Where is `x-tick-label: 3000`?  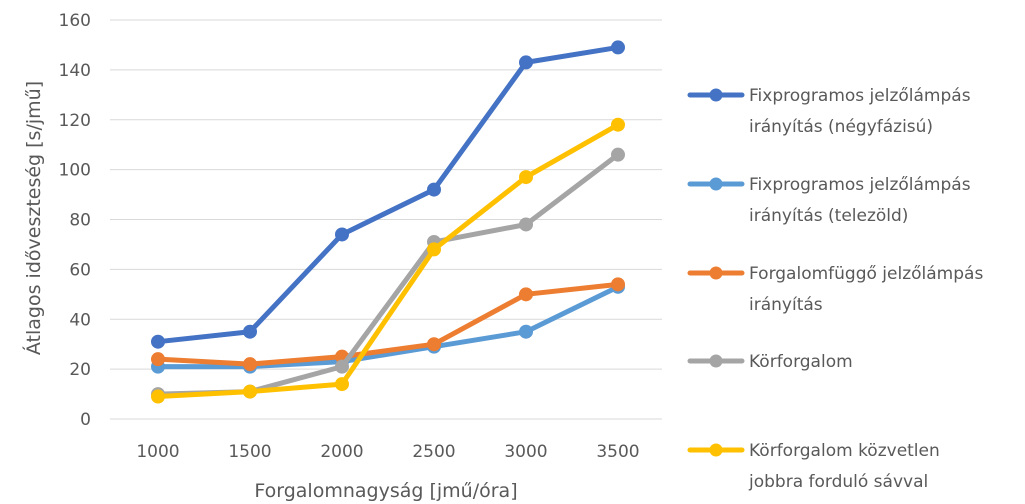 x-tick-label: 3000 is located at coordinates (525, 452).